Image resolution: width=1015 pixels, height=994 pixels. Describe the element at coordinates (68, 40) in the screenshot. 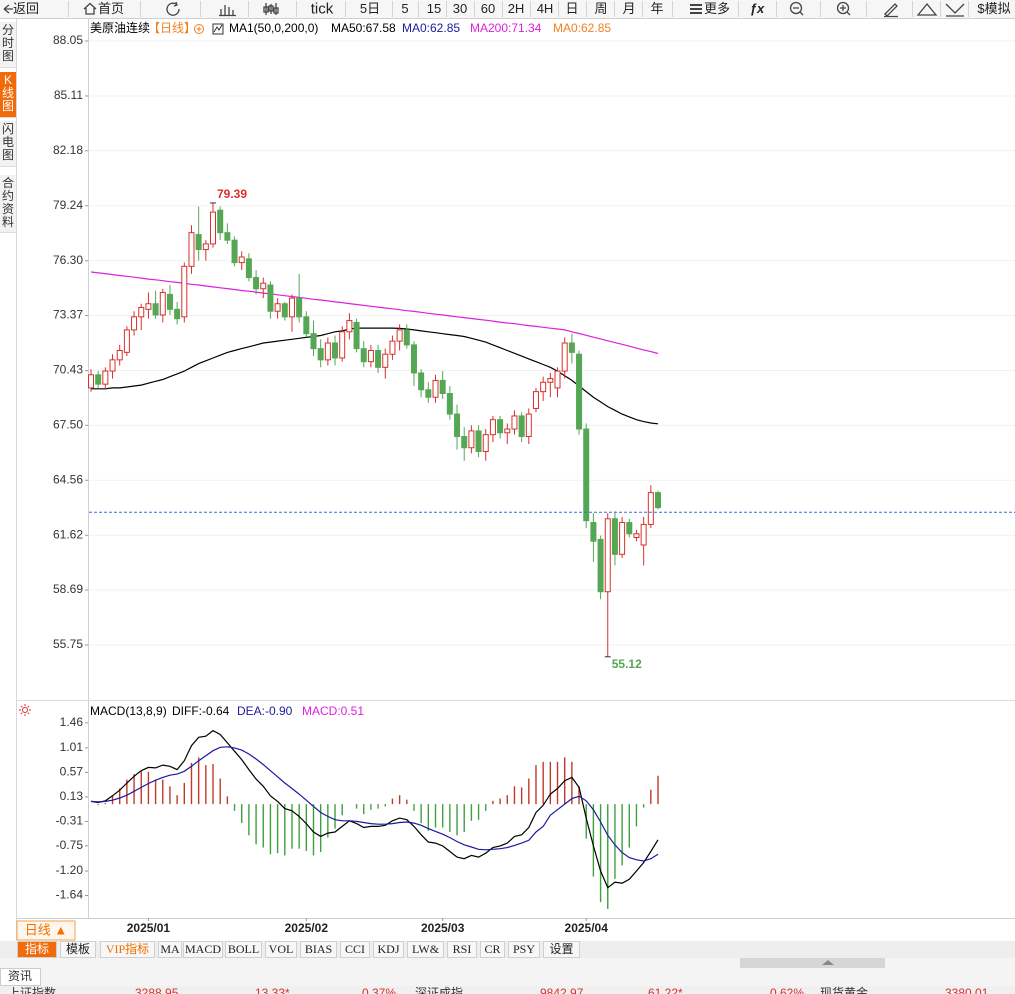

I see `y-tick-label: 88.05` at that location.